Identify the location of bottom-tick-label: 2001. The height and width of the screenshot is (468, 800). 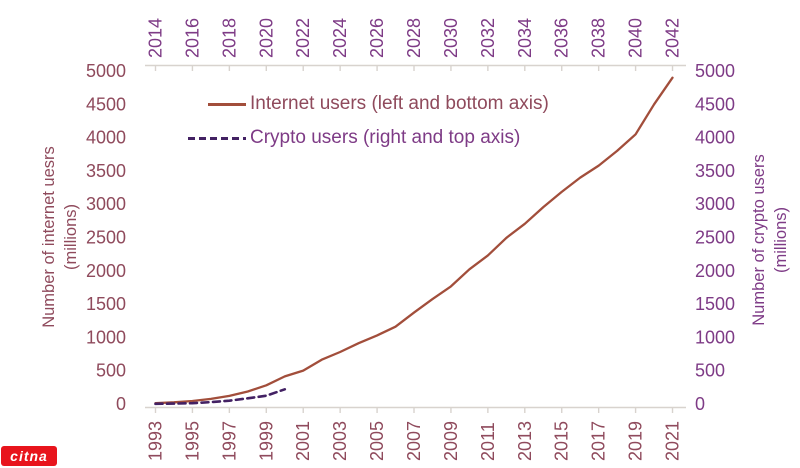
(303, 441).